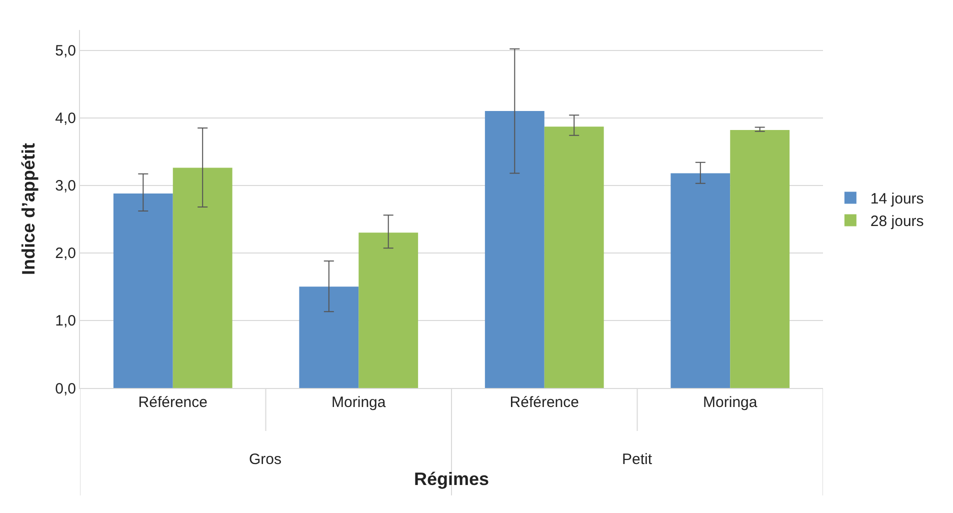  Describe the element at coordinates (65, 119) in the screenshot. I see `y-tick-label: 4,0` at that location.